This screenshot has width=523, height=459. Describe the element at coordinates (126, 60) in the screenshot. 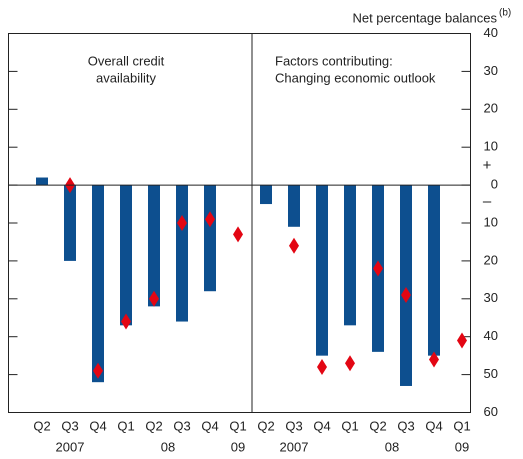

I see `panel-title: Overall credit` at that location.